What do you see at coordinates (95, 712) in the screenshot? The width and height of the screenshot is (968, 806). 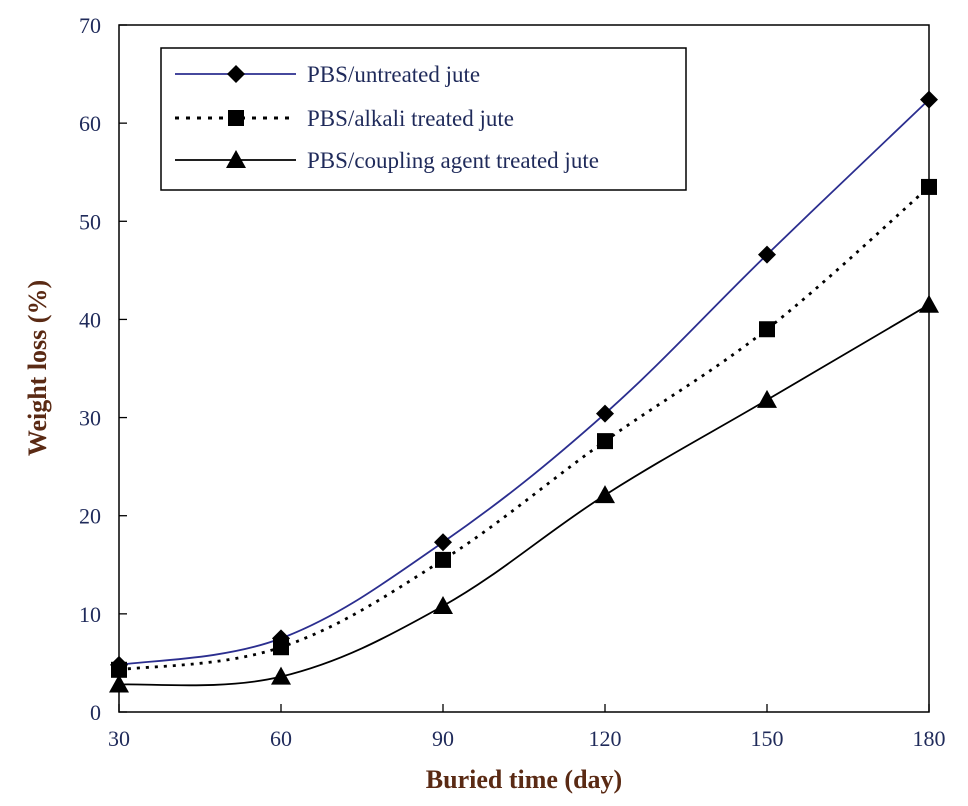 I see `y-tick-label: 0` at bounding box center [95, 712].